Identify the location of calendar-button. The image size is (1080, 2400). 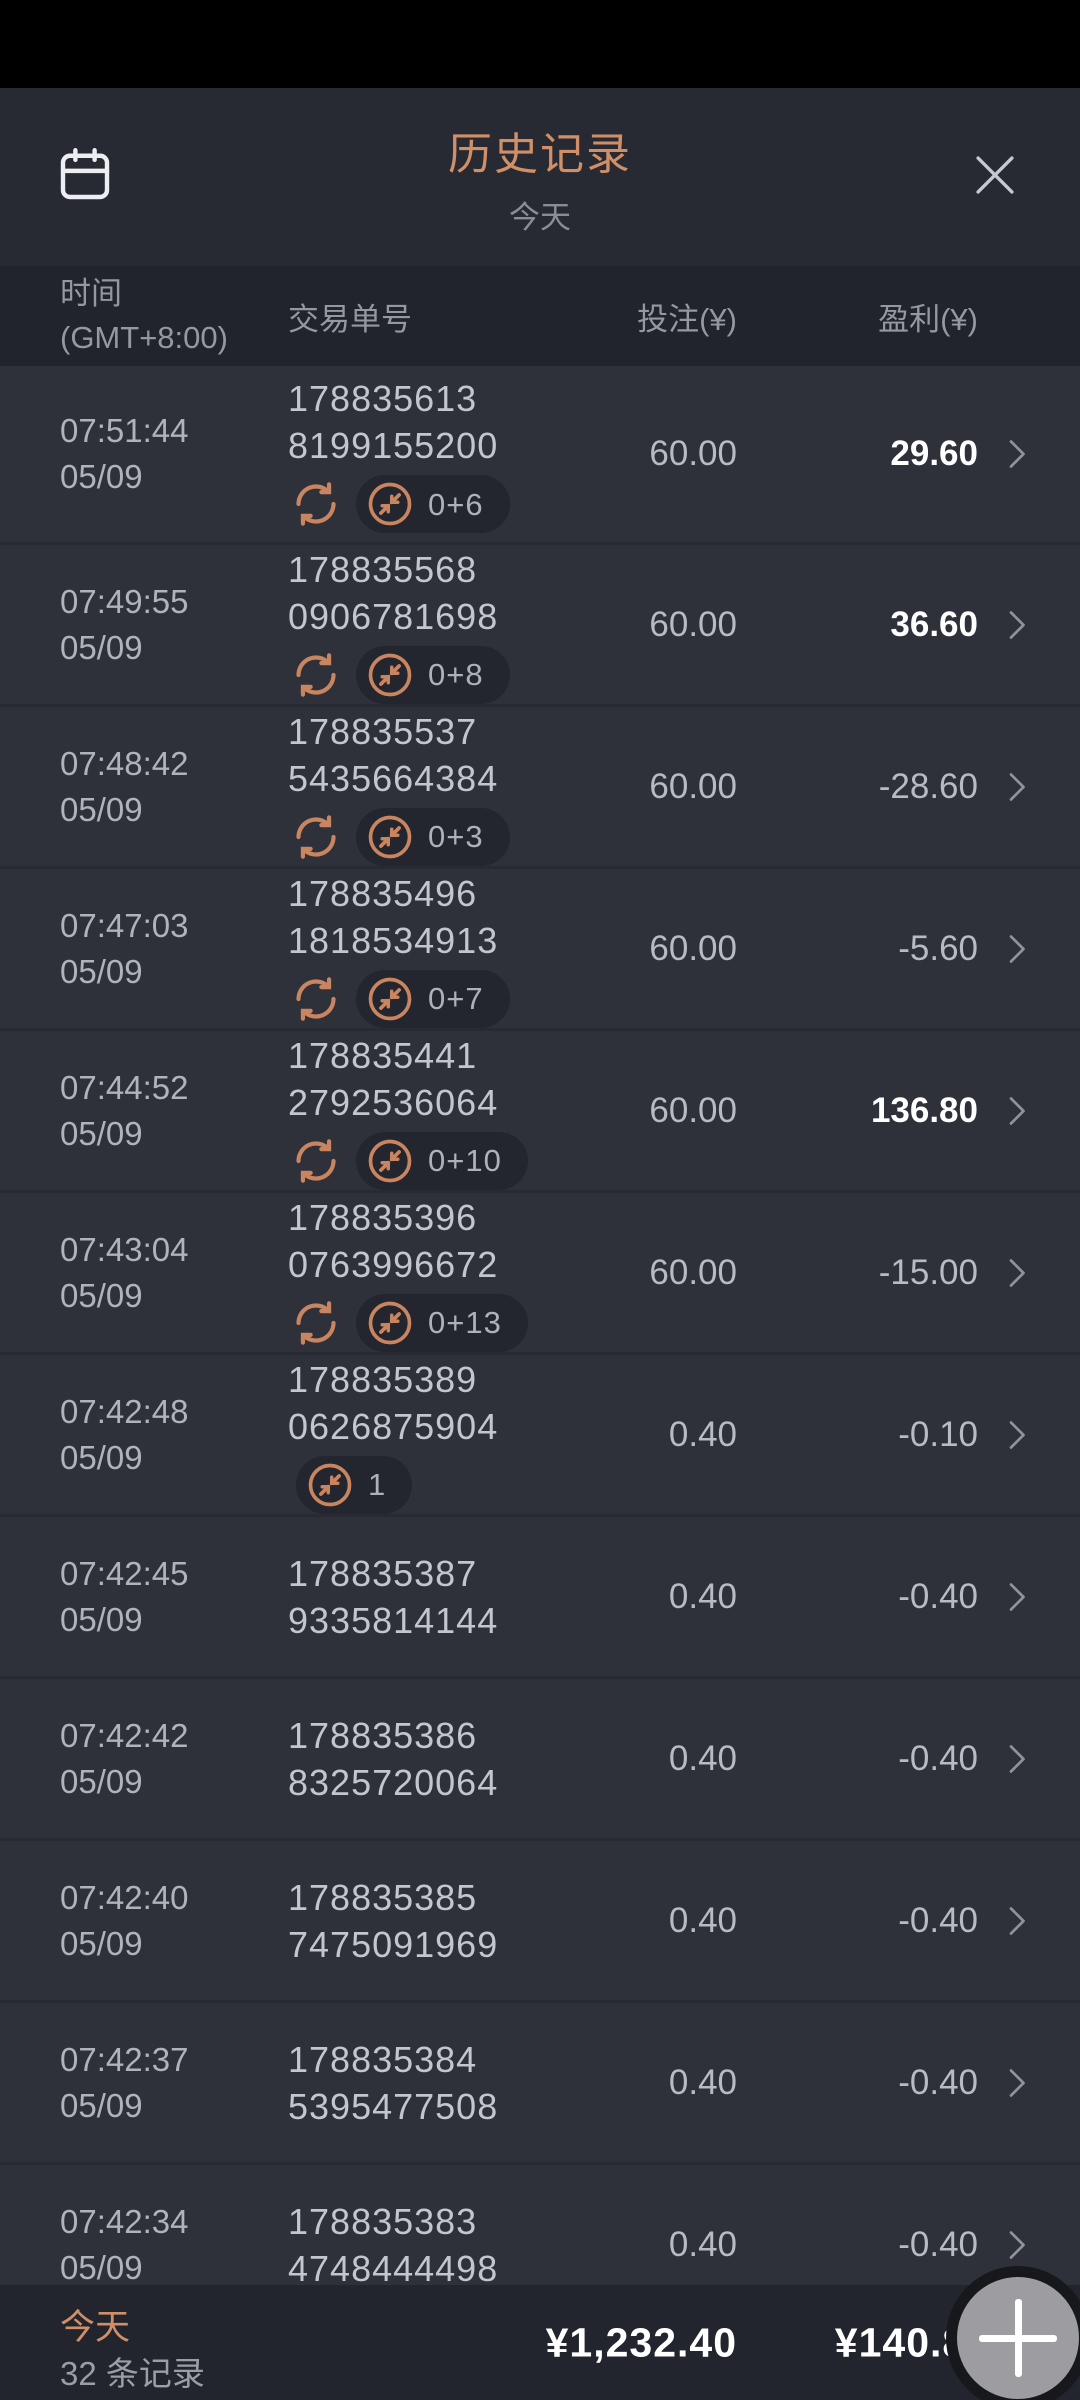
(85, 177).